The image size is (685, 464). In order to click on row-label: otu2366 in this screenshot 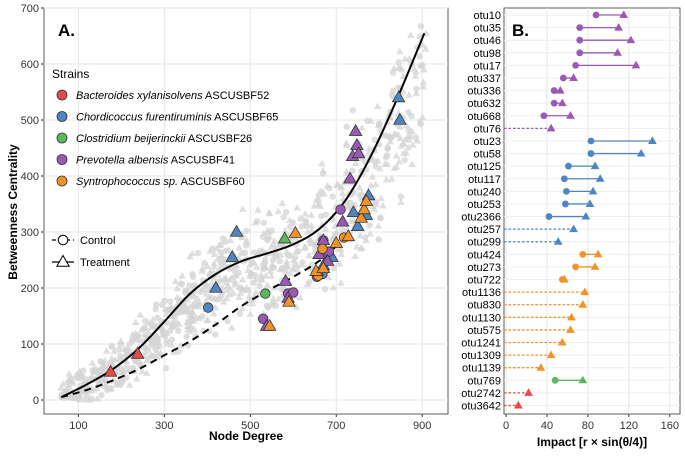, I will do `click(481, 218)`.